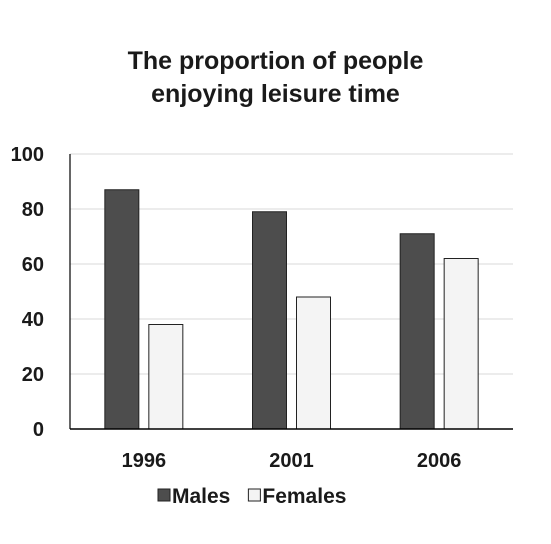 The height and width of the screenshot is (544, 551). Describe the element at coordinates (33, 210) in the screenshot. I see `y-tick-label: 80` at that location.